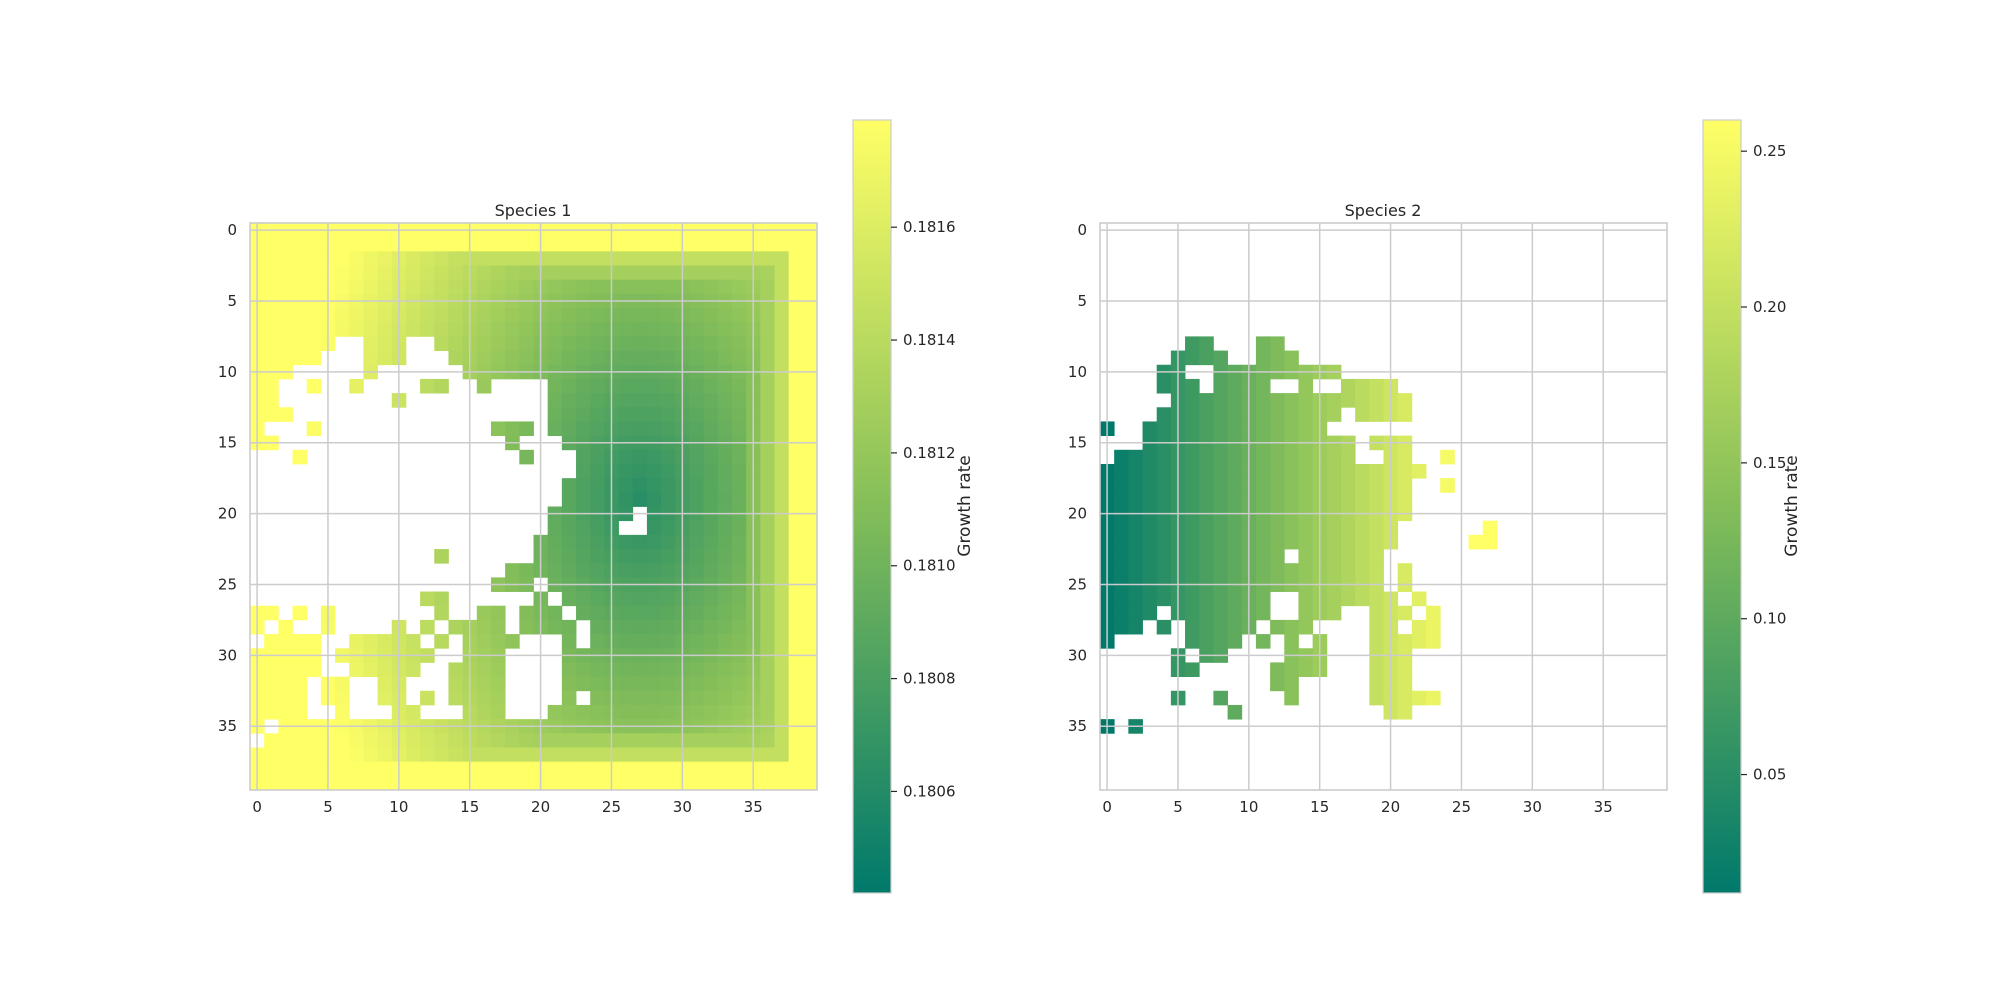  What do you see at coordinates (1383, 210) in the screenshot?
I see `chart-title: Species 2` at bounding box center [1383, 210].